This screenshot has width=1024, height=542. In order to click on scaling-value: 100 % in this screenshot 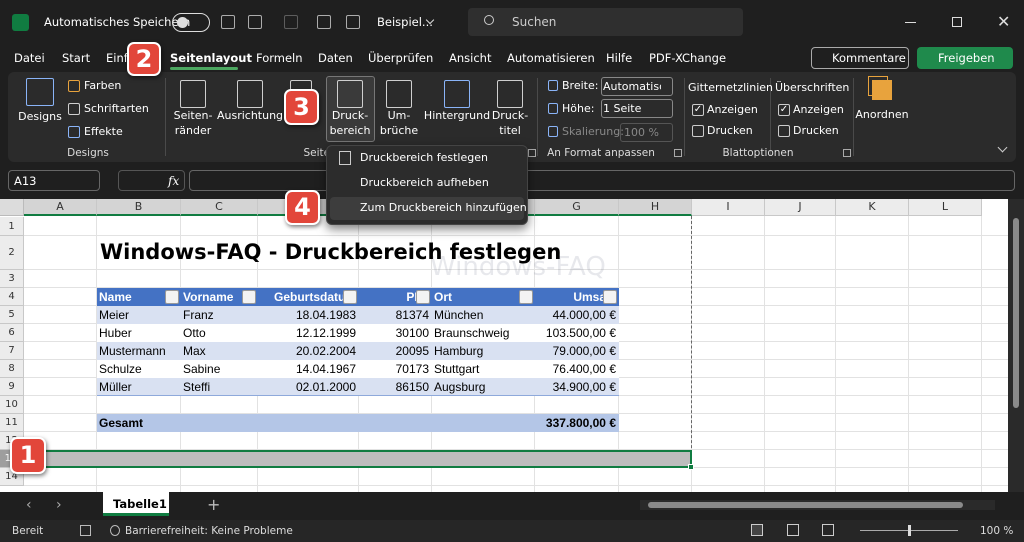, I will do `click(641, 132)`.